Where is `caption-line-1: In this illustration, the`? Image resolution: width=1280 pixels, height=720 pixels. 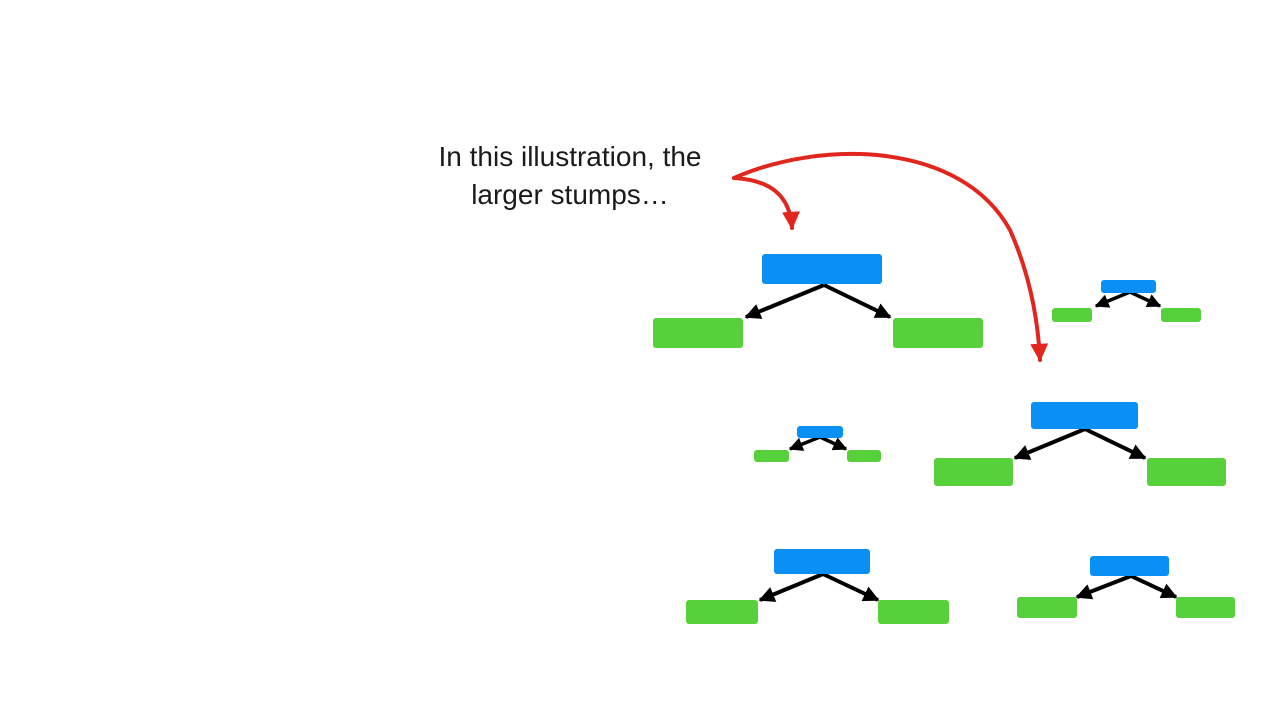
caption-line-1: In this illustration, the is located at coordinates (570, 156).